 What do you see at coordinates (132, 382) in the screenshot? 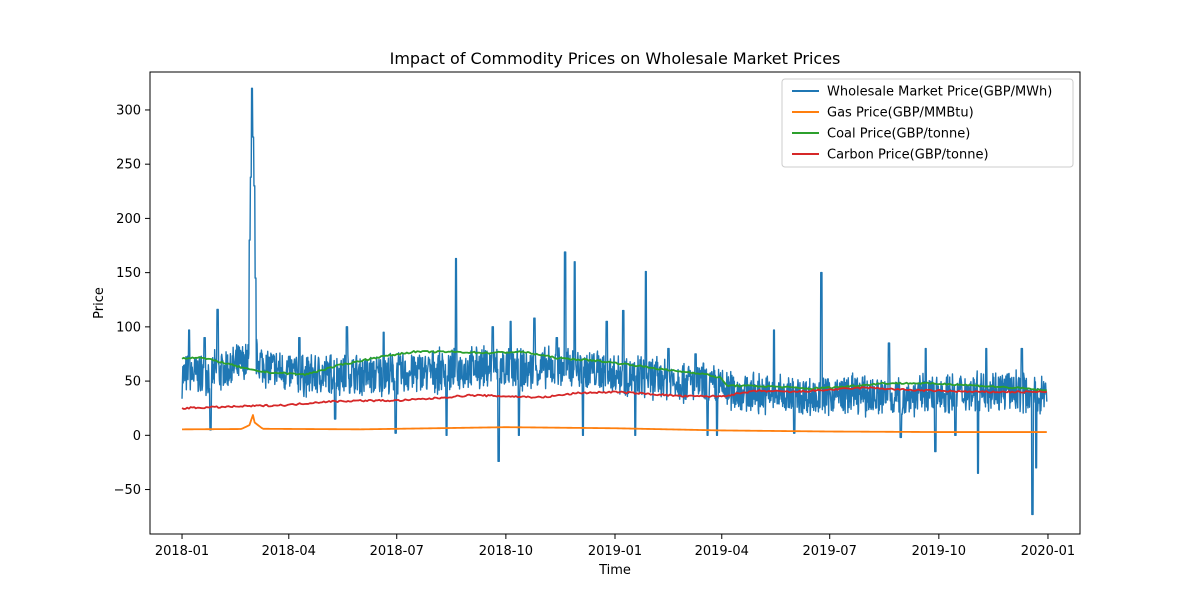
I see `y-tick-label: 50` at bounding box center [132, 382].